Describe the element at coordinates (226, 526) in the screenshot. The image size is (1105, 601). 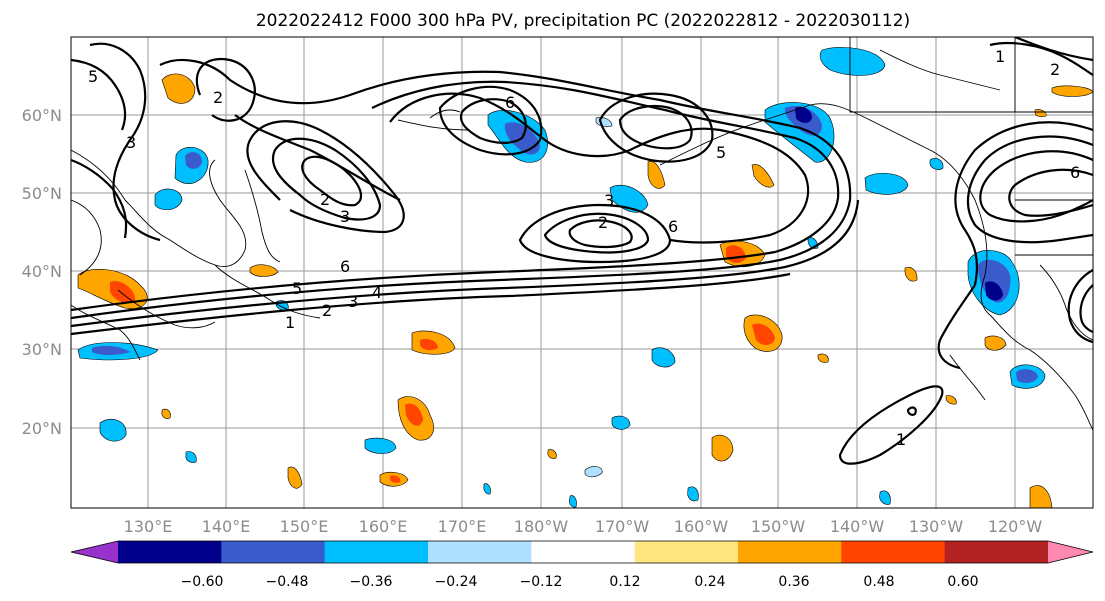
I see `lon-tick-label: 140°E` at that location.